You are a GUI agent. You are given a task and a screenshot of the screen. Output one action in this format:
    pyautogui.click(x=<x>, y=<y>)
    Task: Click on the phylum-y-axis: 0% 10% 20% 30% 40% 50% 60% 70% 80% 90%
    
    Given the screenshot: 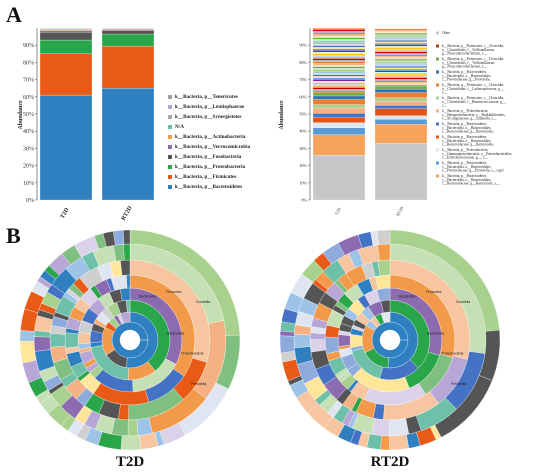 What is the action you would take?
    pyautogui.click(x=30, y=116)
    